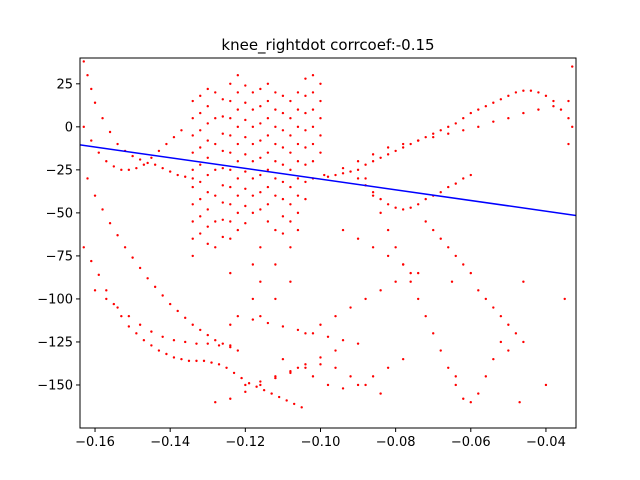 The width and height of the screenshot is (640, 480). I want to click on x-tick-label: −0.14, so click(170, 442).